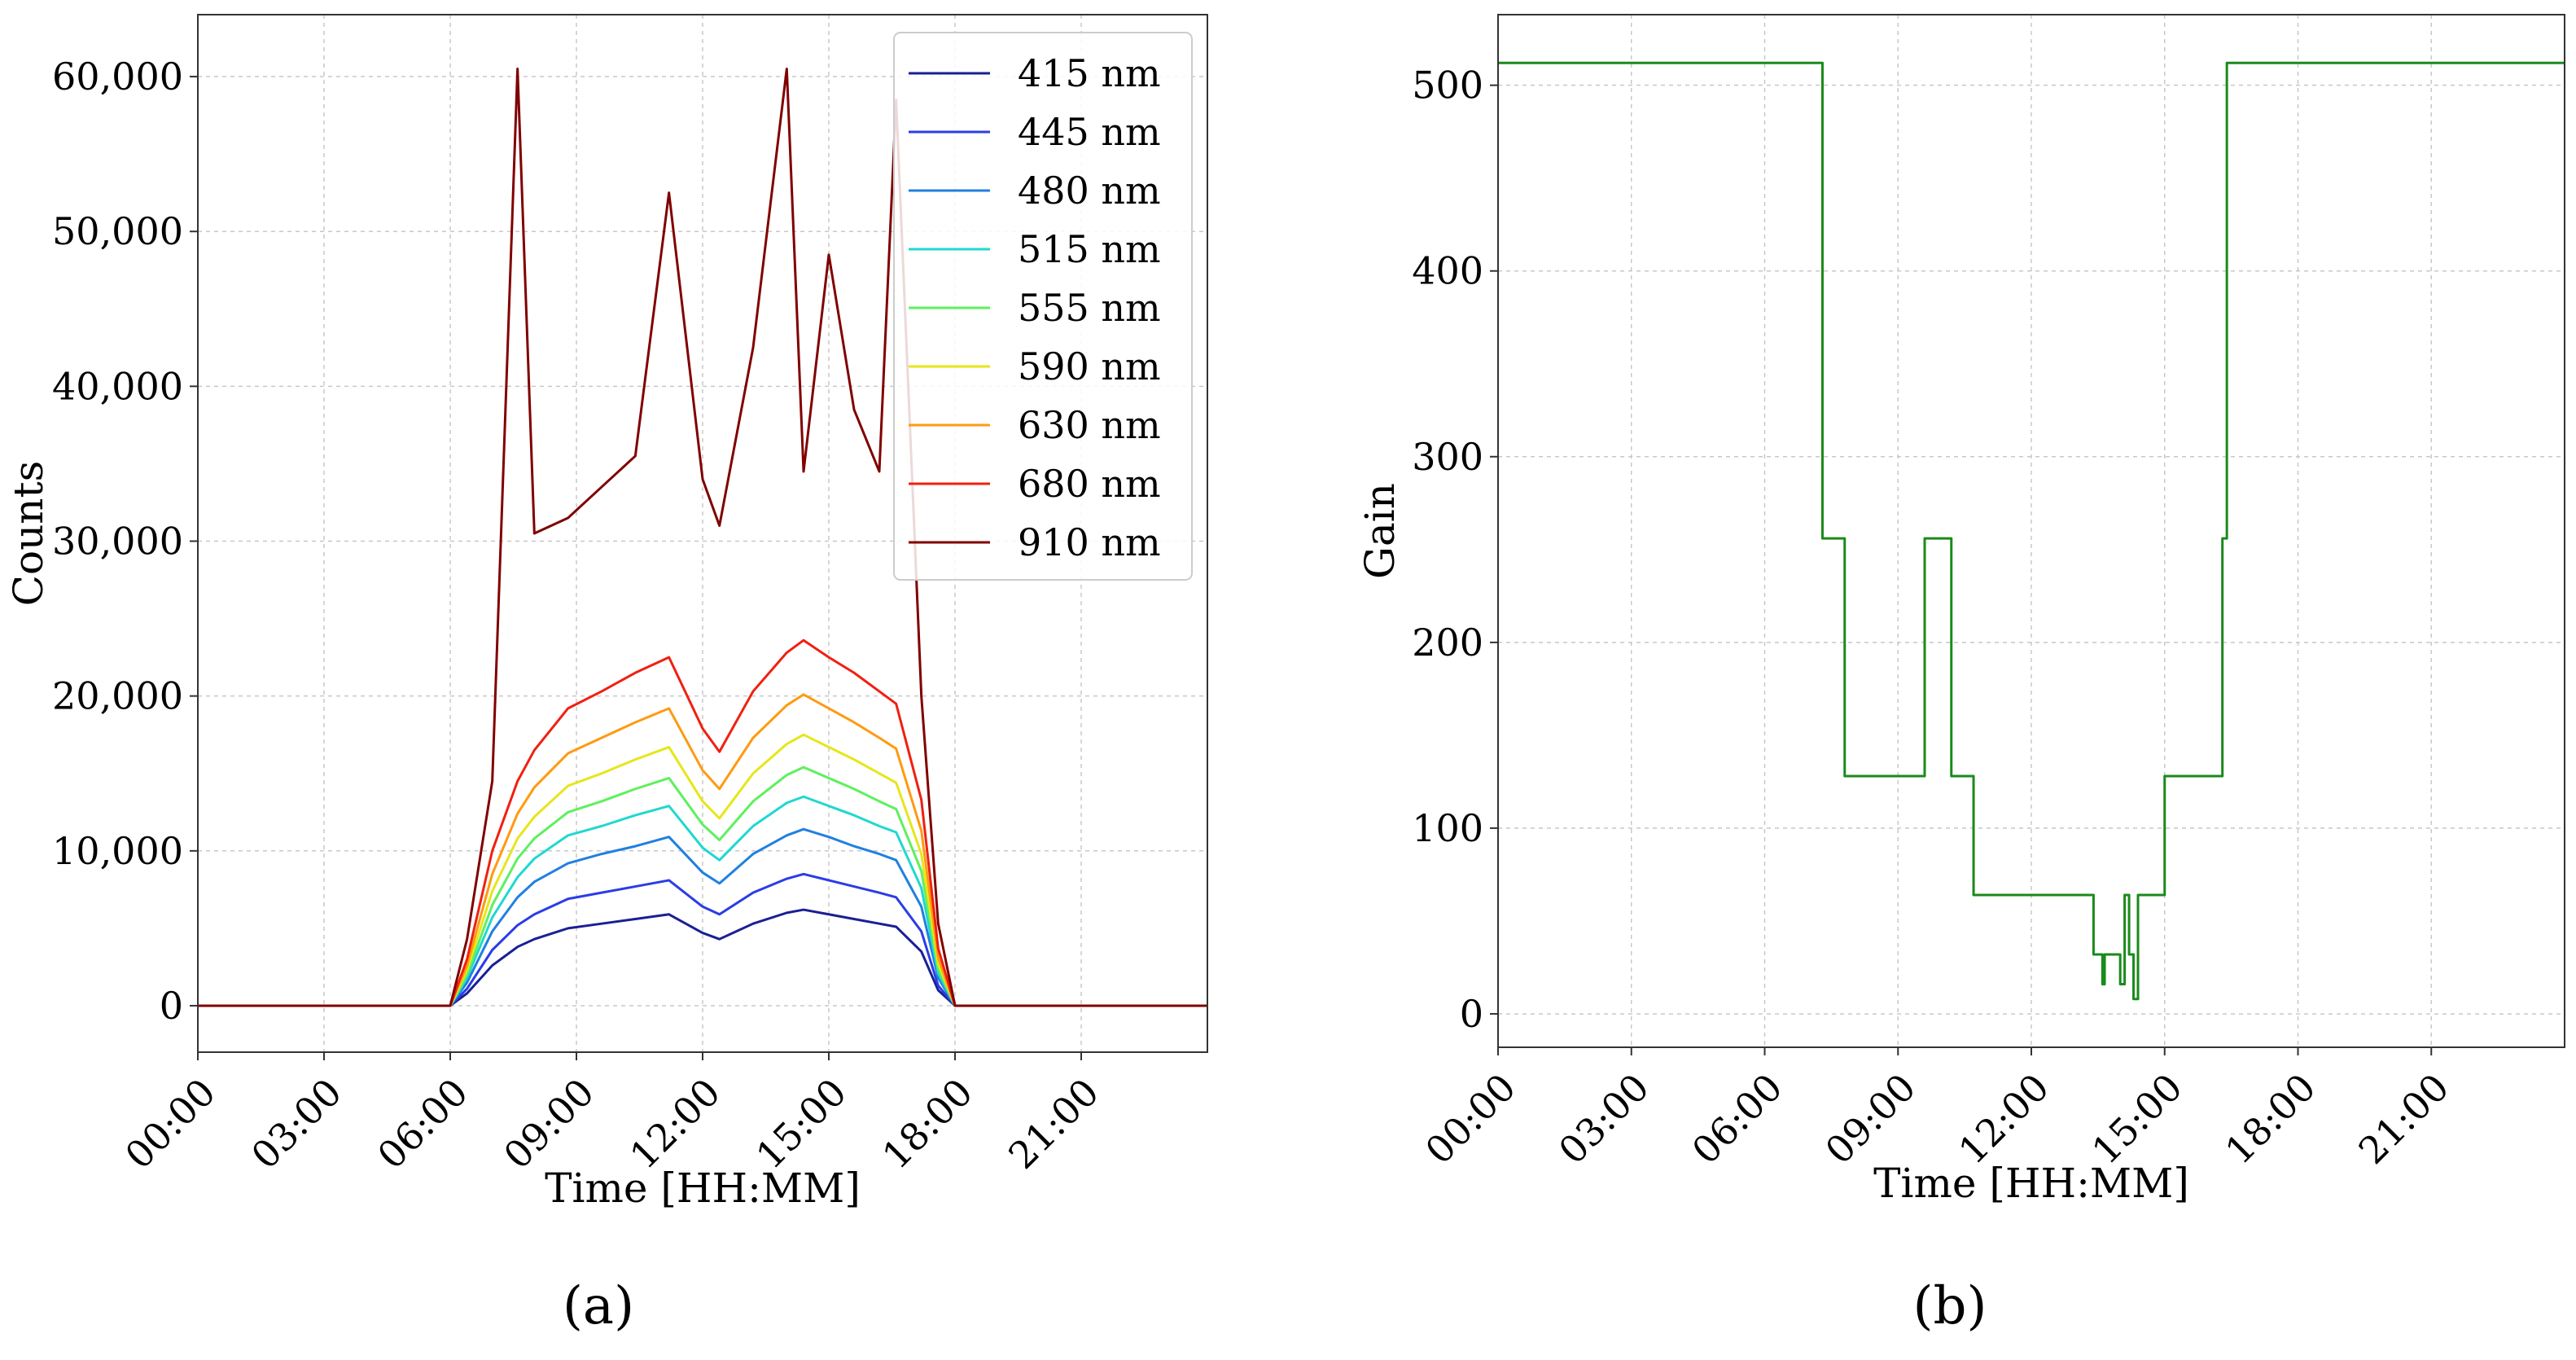  Describe the element at coordinates (1089, 366) in the screenshot. I see `panel-a-legend-label-5: 590 nm` at that location.